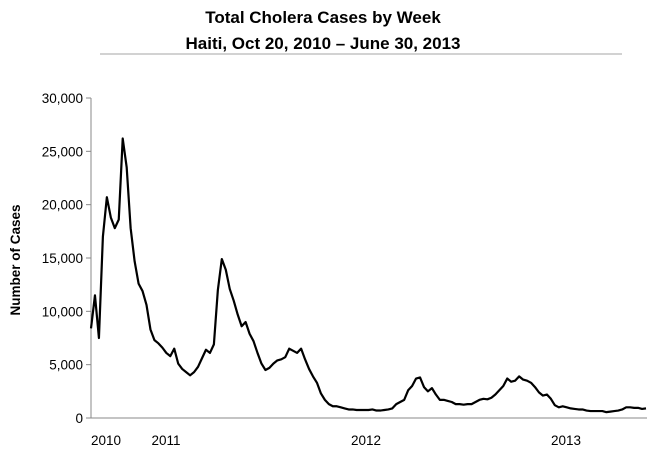 This screenshot has height=453, width=647. What do you see at coordinates (62, 311) in the screenshot?
I see `y-tick-label: 10,000` at bounding box center [62, 311].